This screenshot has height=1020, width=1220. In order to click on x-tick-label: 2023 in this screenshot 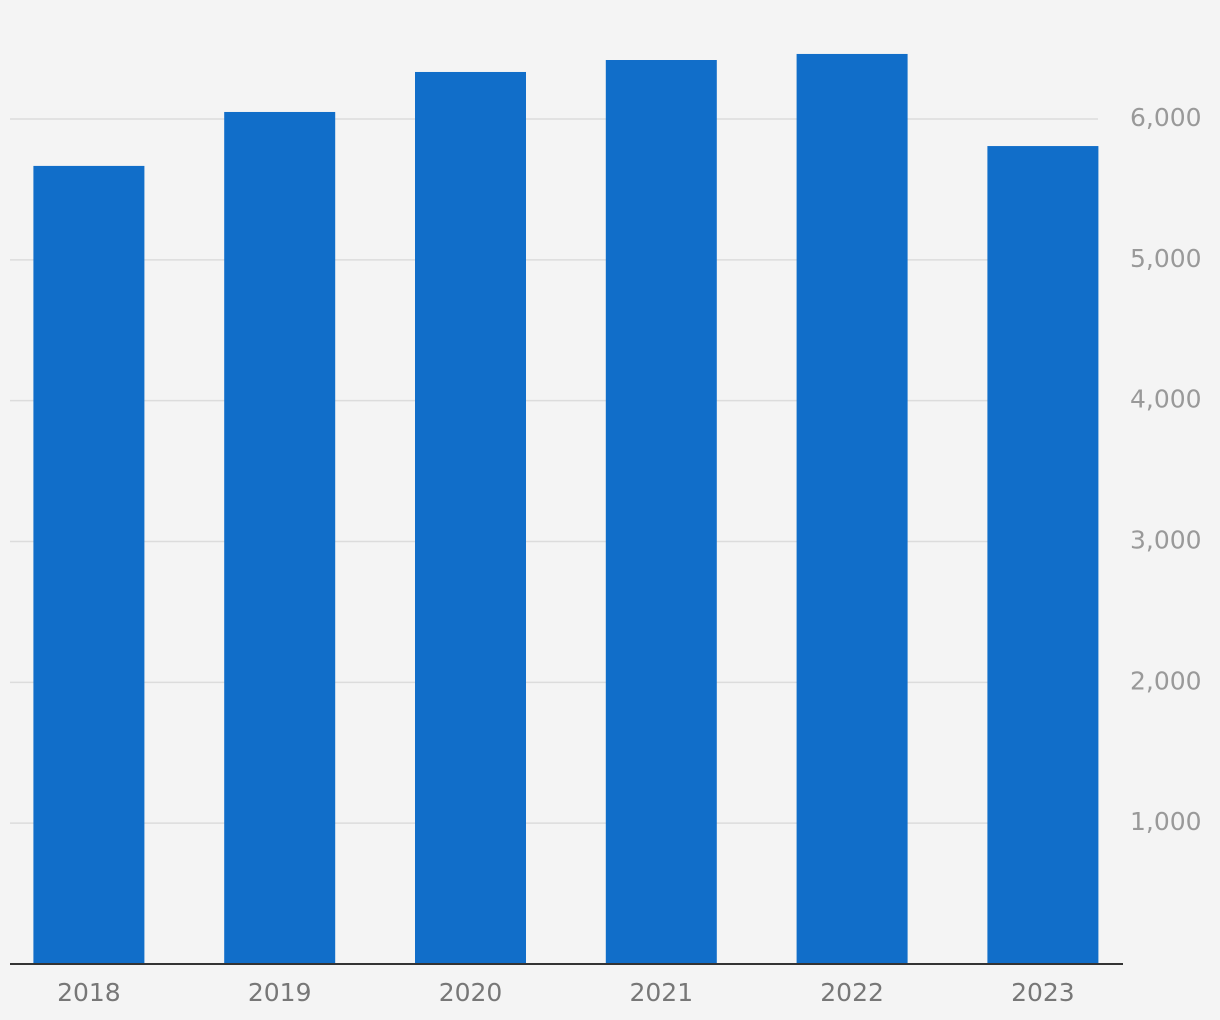, I will do `click(1043, 992)`.